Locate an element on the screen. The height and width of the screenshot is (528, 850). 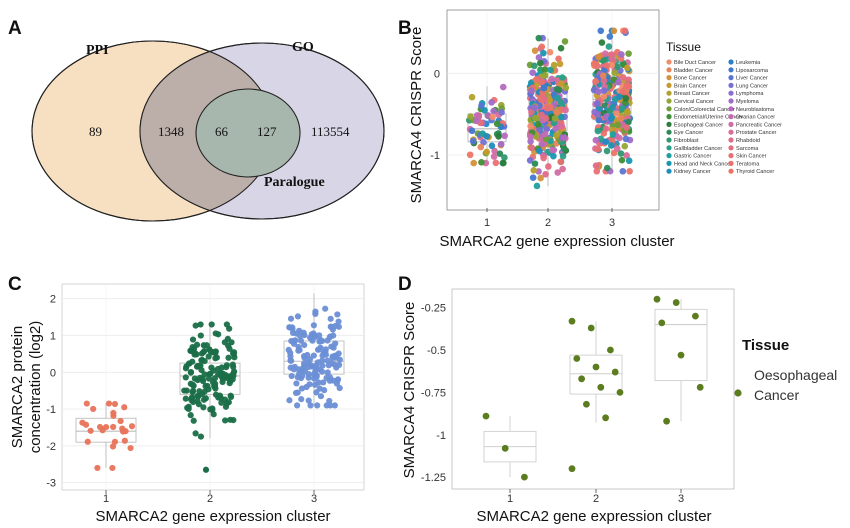
legend-label: Sarcoma is located at coordinates (747, 149).